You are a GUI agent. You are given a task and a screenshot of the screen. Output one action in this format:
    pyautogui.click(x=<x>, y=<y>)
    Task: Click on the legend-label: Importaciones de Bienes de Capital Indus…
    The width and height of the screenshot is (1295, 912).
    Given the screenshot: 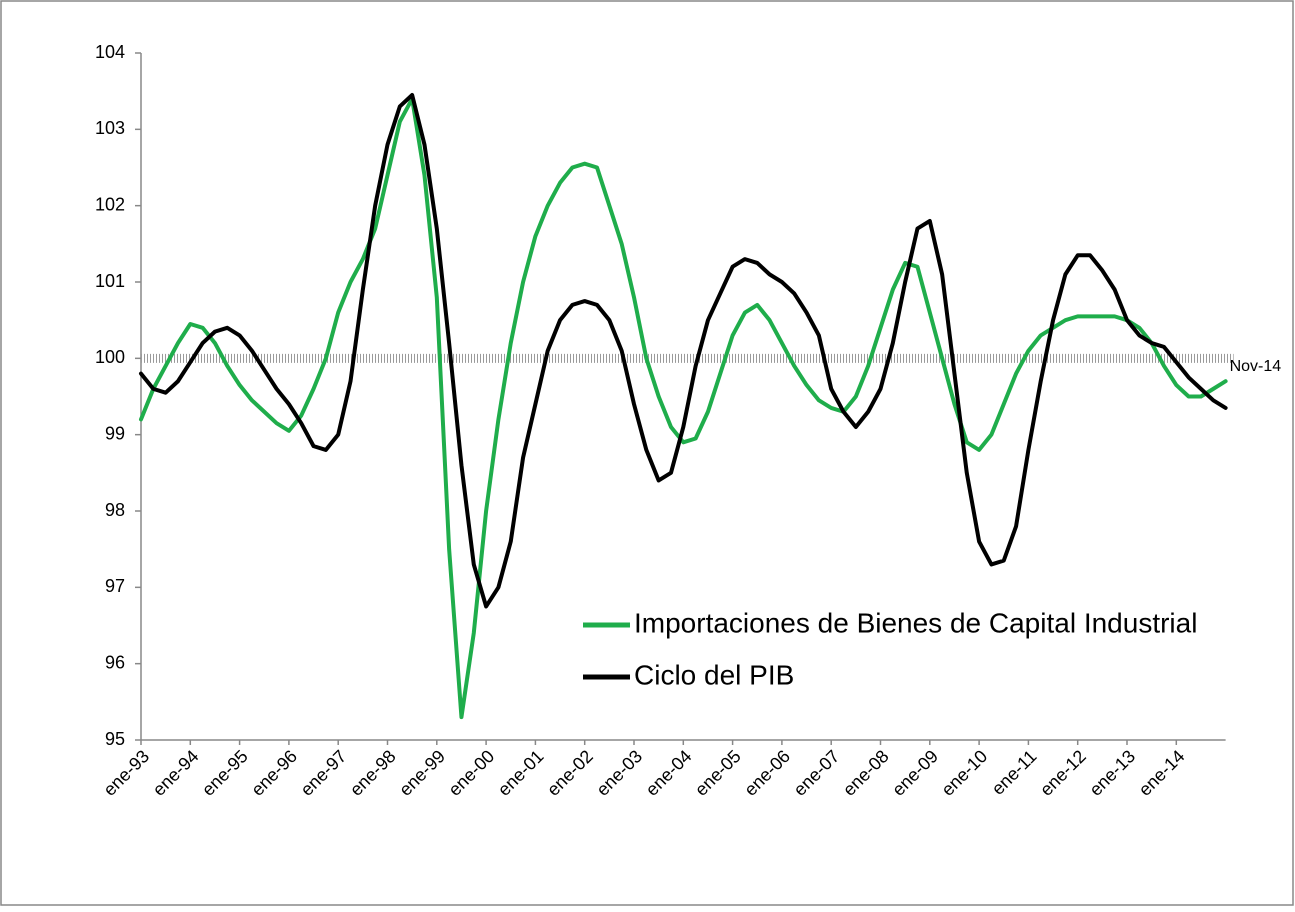 What is the action you would take?
    pyautogui.click(x=915, y=622)
    